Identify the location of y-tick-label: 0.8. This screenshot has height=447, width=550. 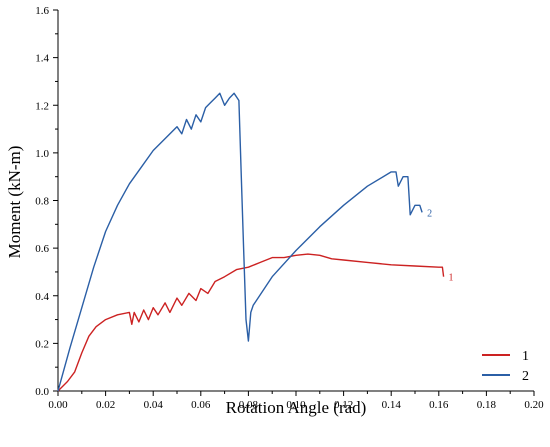
(42, 202).